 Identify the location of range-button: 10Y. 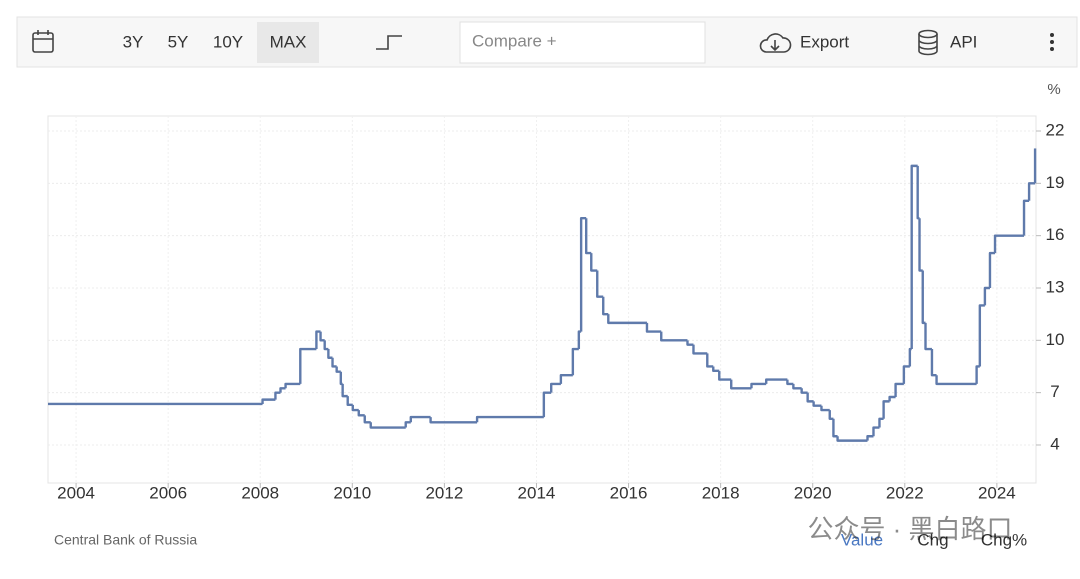
(228, 41).